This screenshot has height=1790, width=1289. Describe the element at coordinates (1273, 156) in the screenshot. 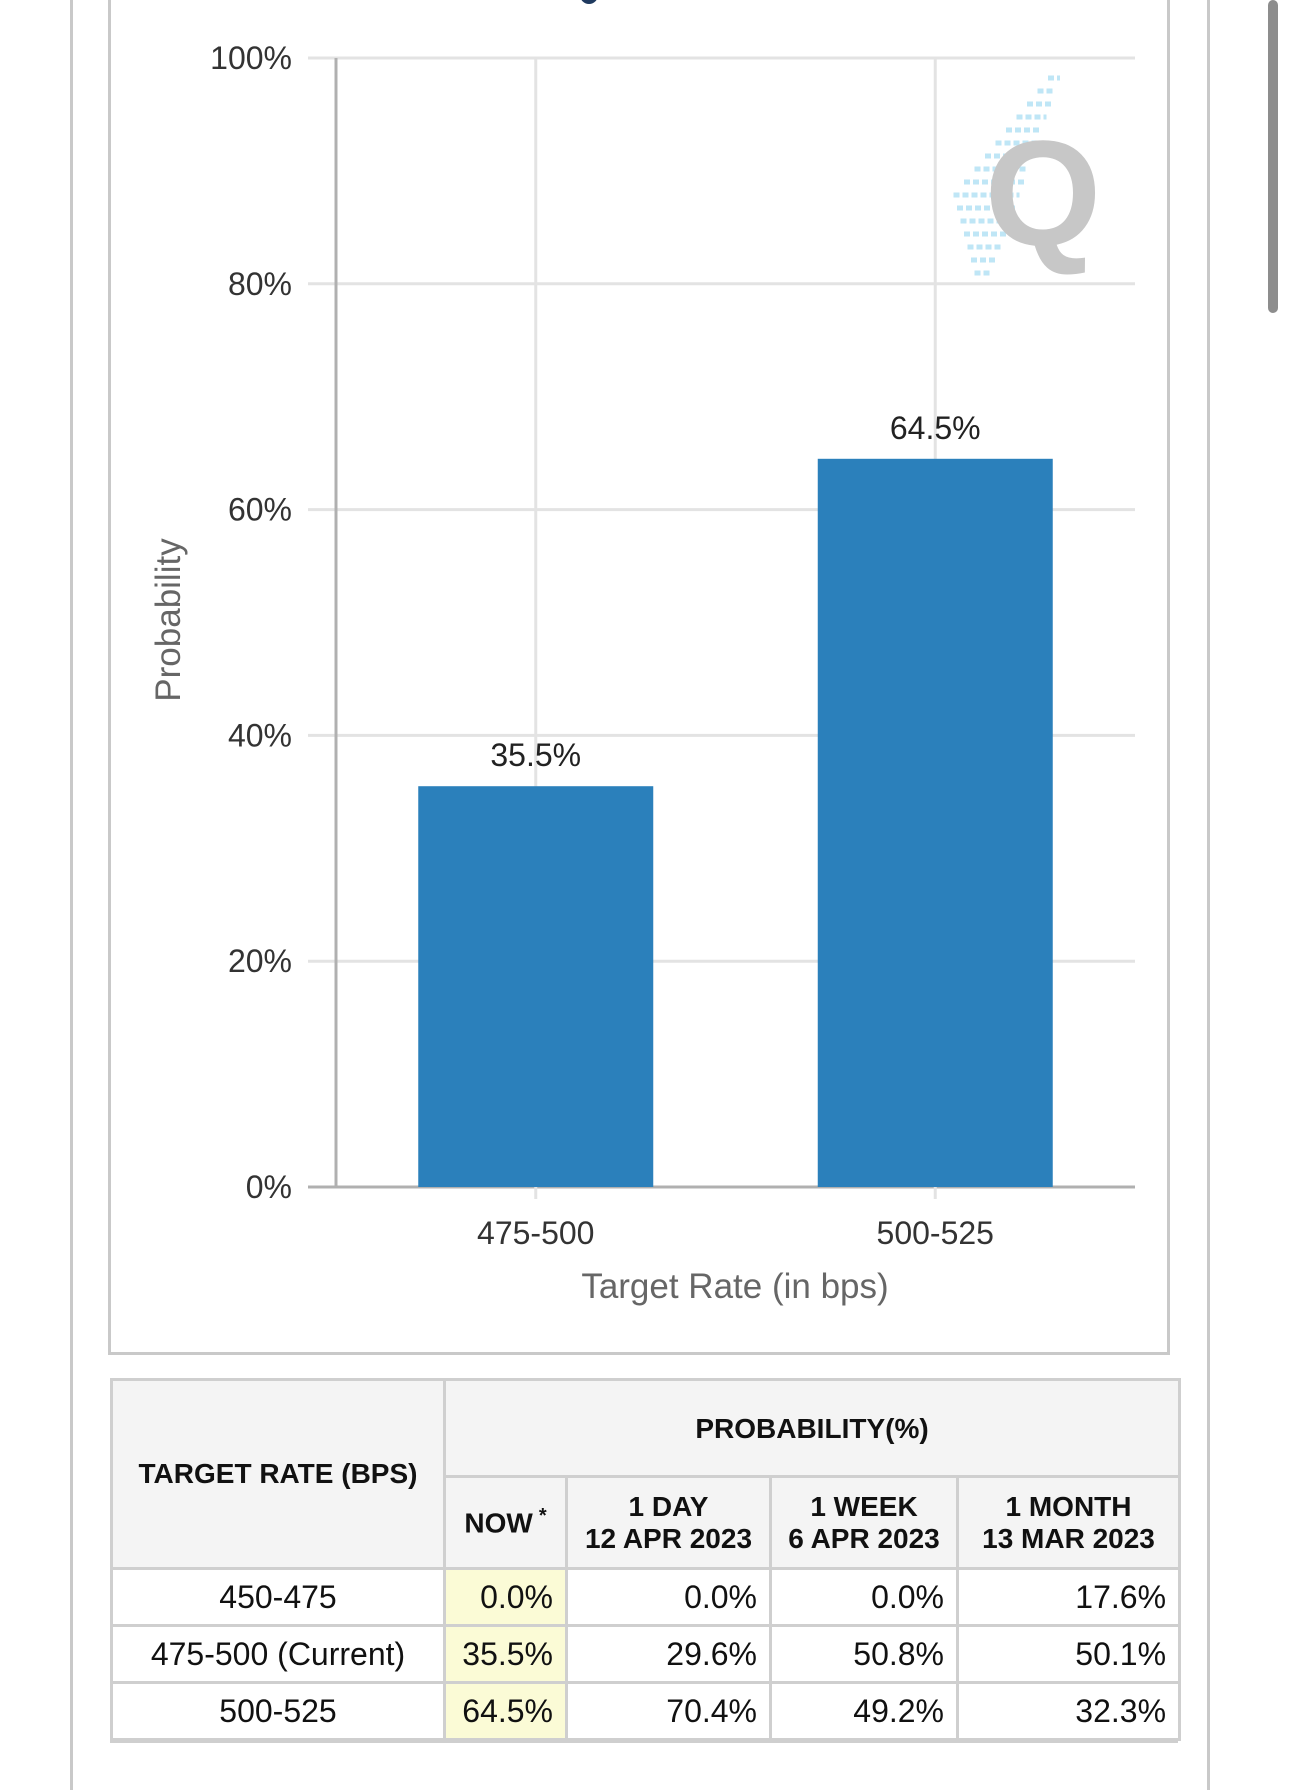

I see `scrollbar` at that location.